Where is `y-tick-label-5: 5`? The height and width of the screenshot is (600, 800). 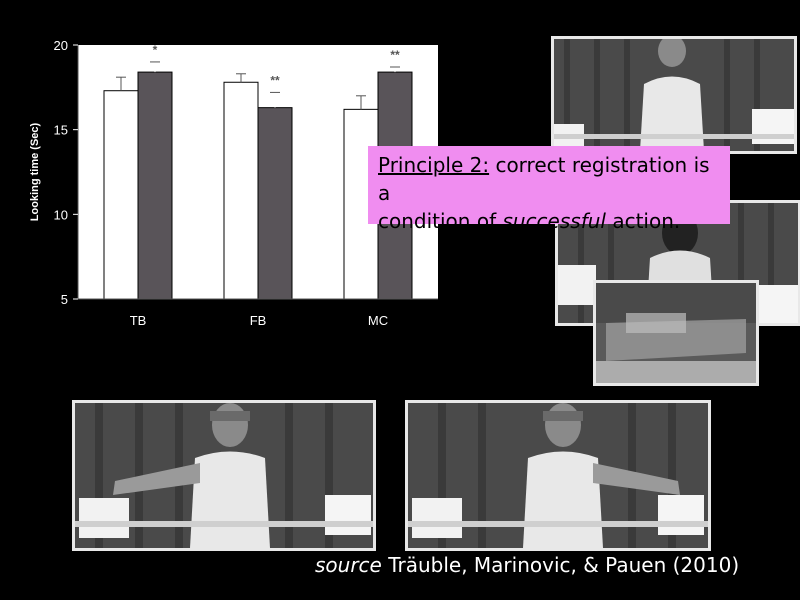 y-tick-label-5: 5 is located at coordinates (64, 299).